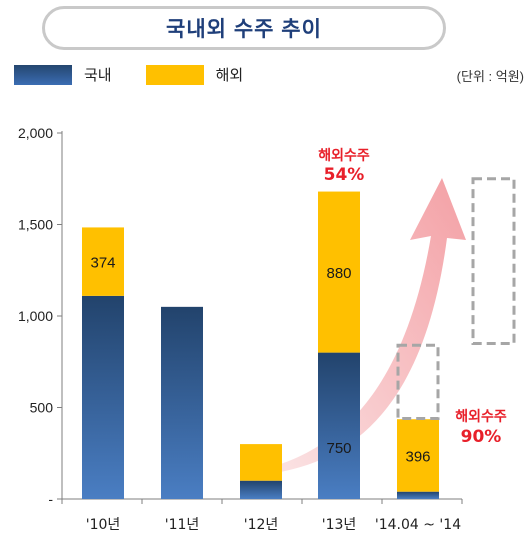  I want to click on x-tick-label: '12년, so click(261, 525).